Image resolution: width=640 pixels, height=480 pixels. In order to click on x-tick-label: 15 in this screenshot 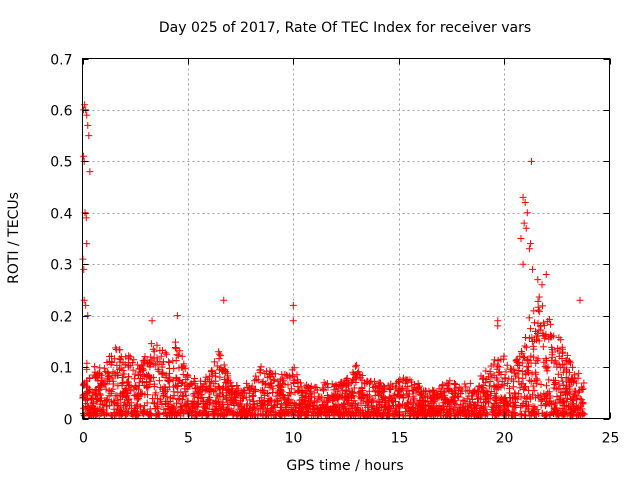, I will do `click(400, 439)`.